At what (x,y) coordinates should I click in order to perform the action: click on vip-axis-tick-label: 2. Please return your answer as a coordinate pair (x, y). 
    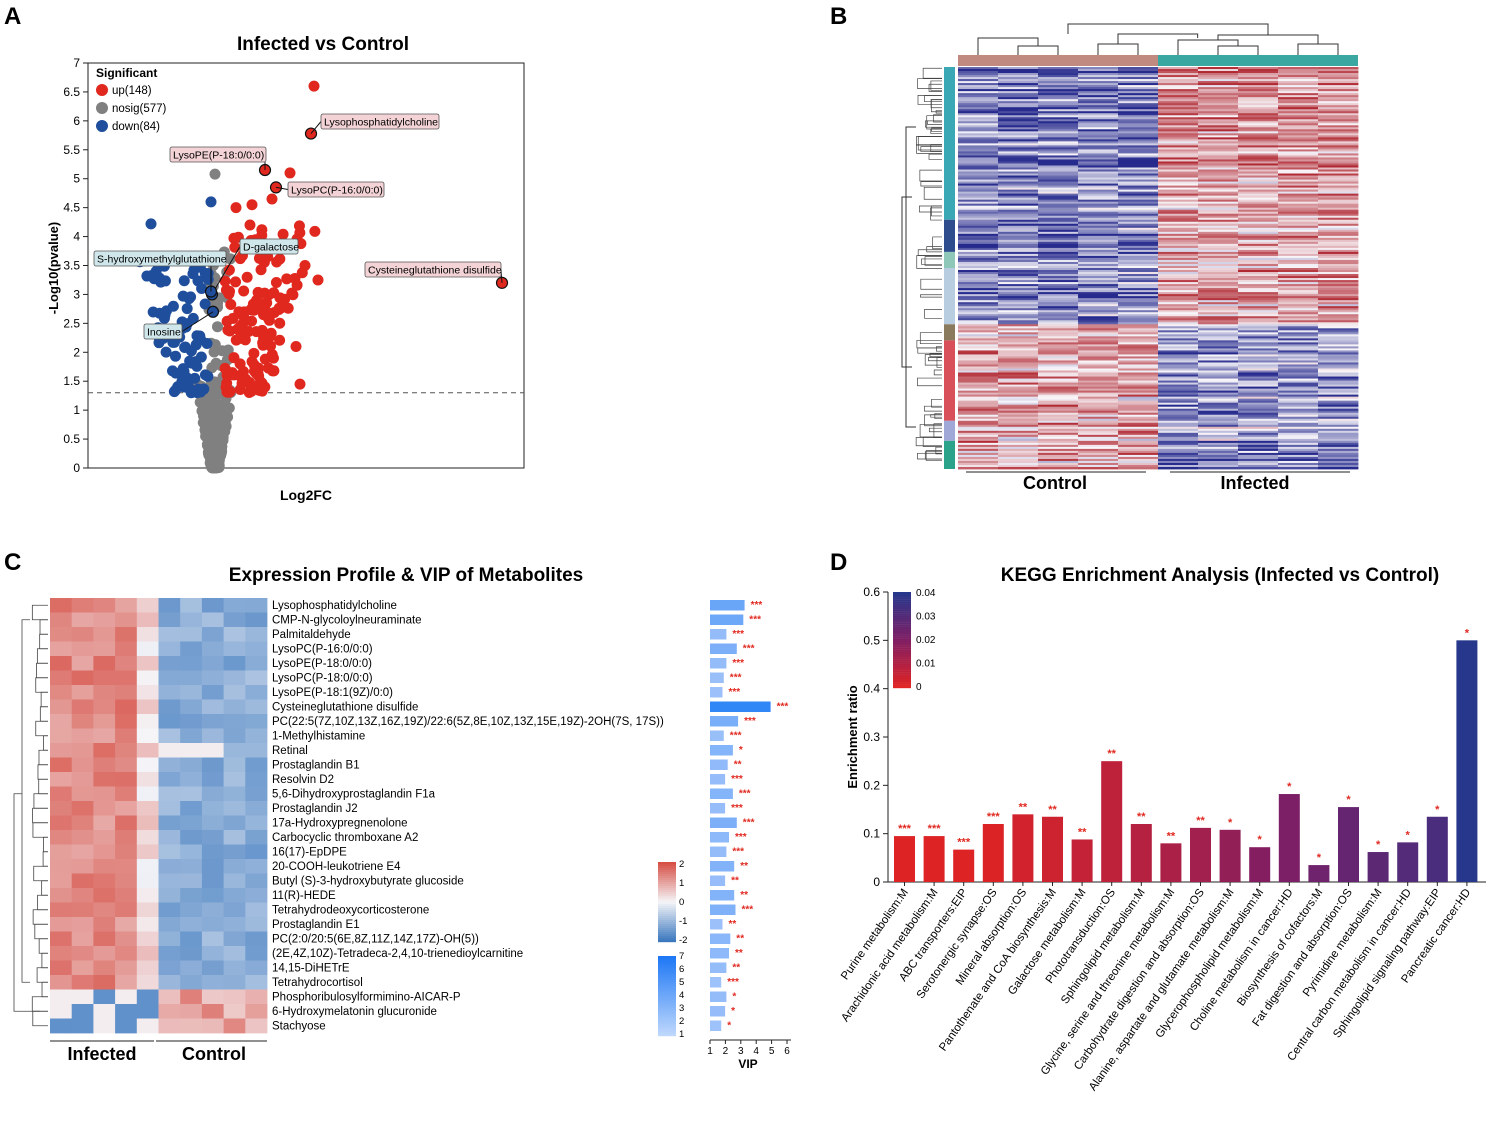
    Looking at the image, I should click on (726, 1051).